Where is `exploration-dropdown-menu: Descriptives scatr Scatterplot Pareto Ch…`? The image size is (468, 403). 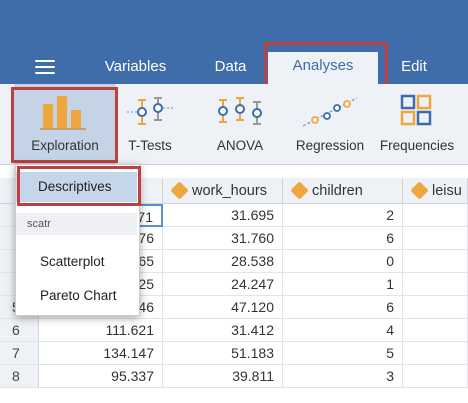
exploration-dropdown-menu: Descriptives scatr Scatterplot Pareto Ch… is located at coordinates (77, 240).